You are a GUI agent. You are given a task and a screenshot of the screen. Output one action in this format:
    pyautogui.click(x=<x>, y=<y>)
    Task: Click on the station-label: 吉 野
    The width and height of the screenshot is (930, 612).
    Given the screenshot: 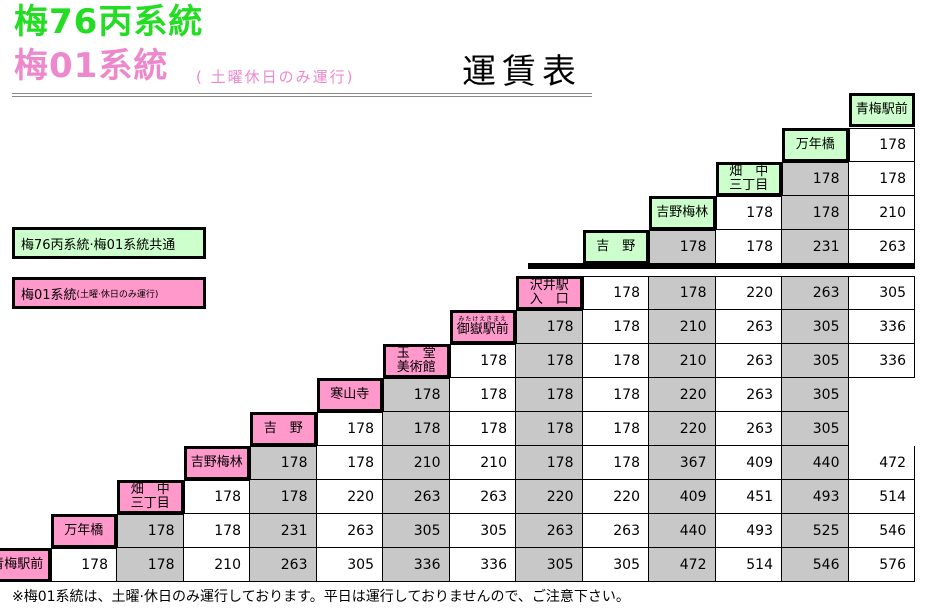 What is the action you would take?
    pyautogui.click(x=615, y=247)
    